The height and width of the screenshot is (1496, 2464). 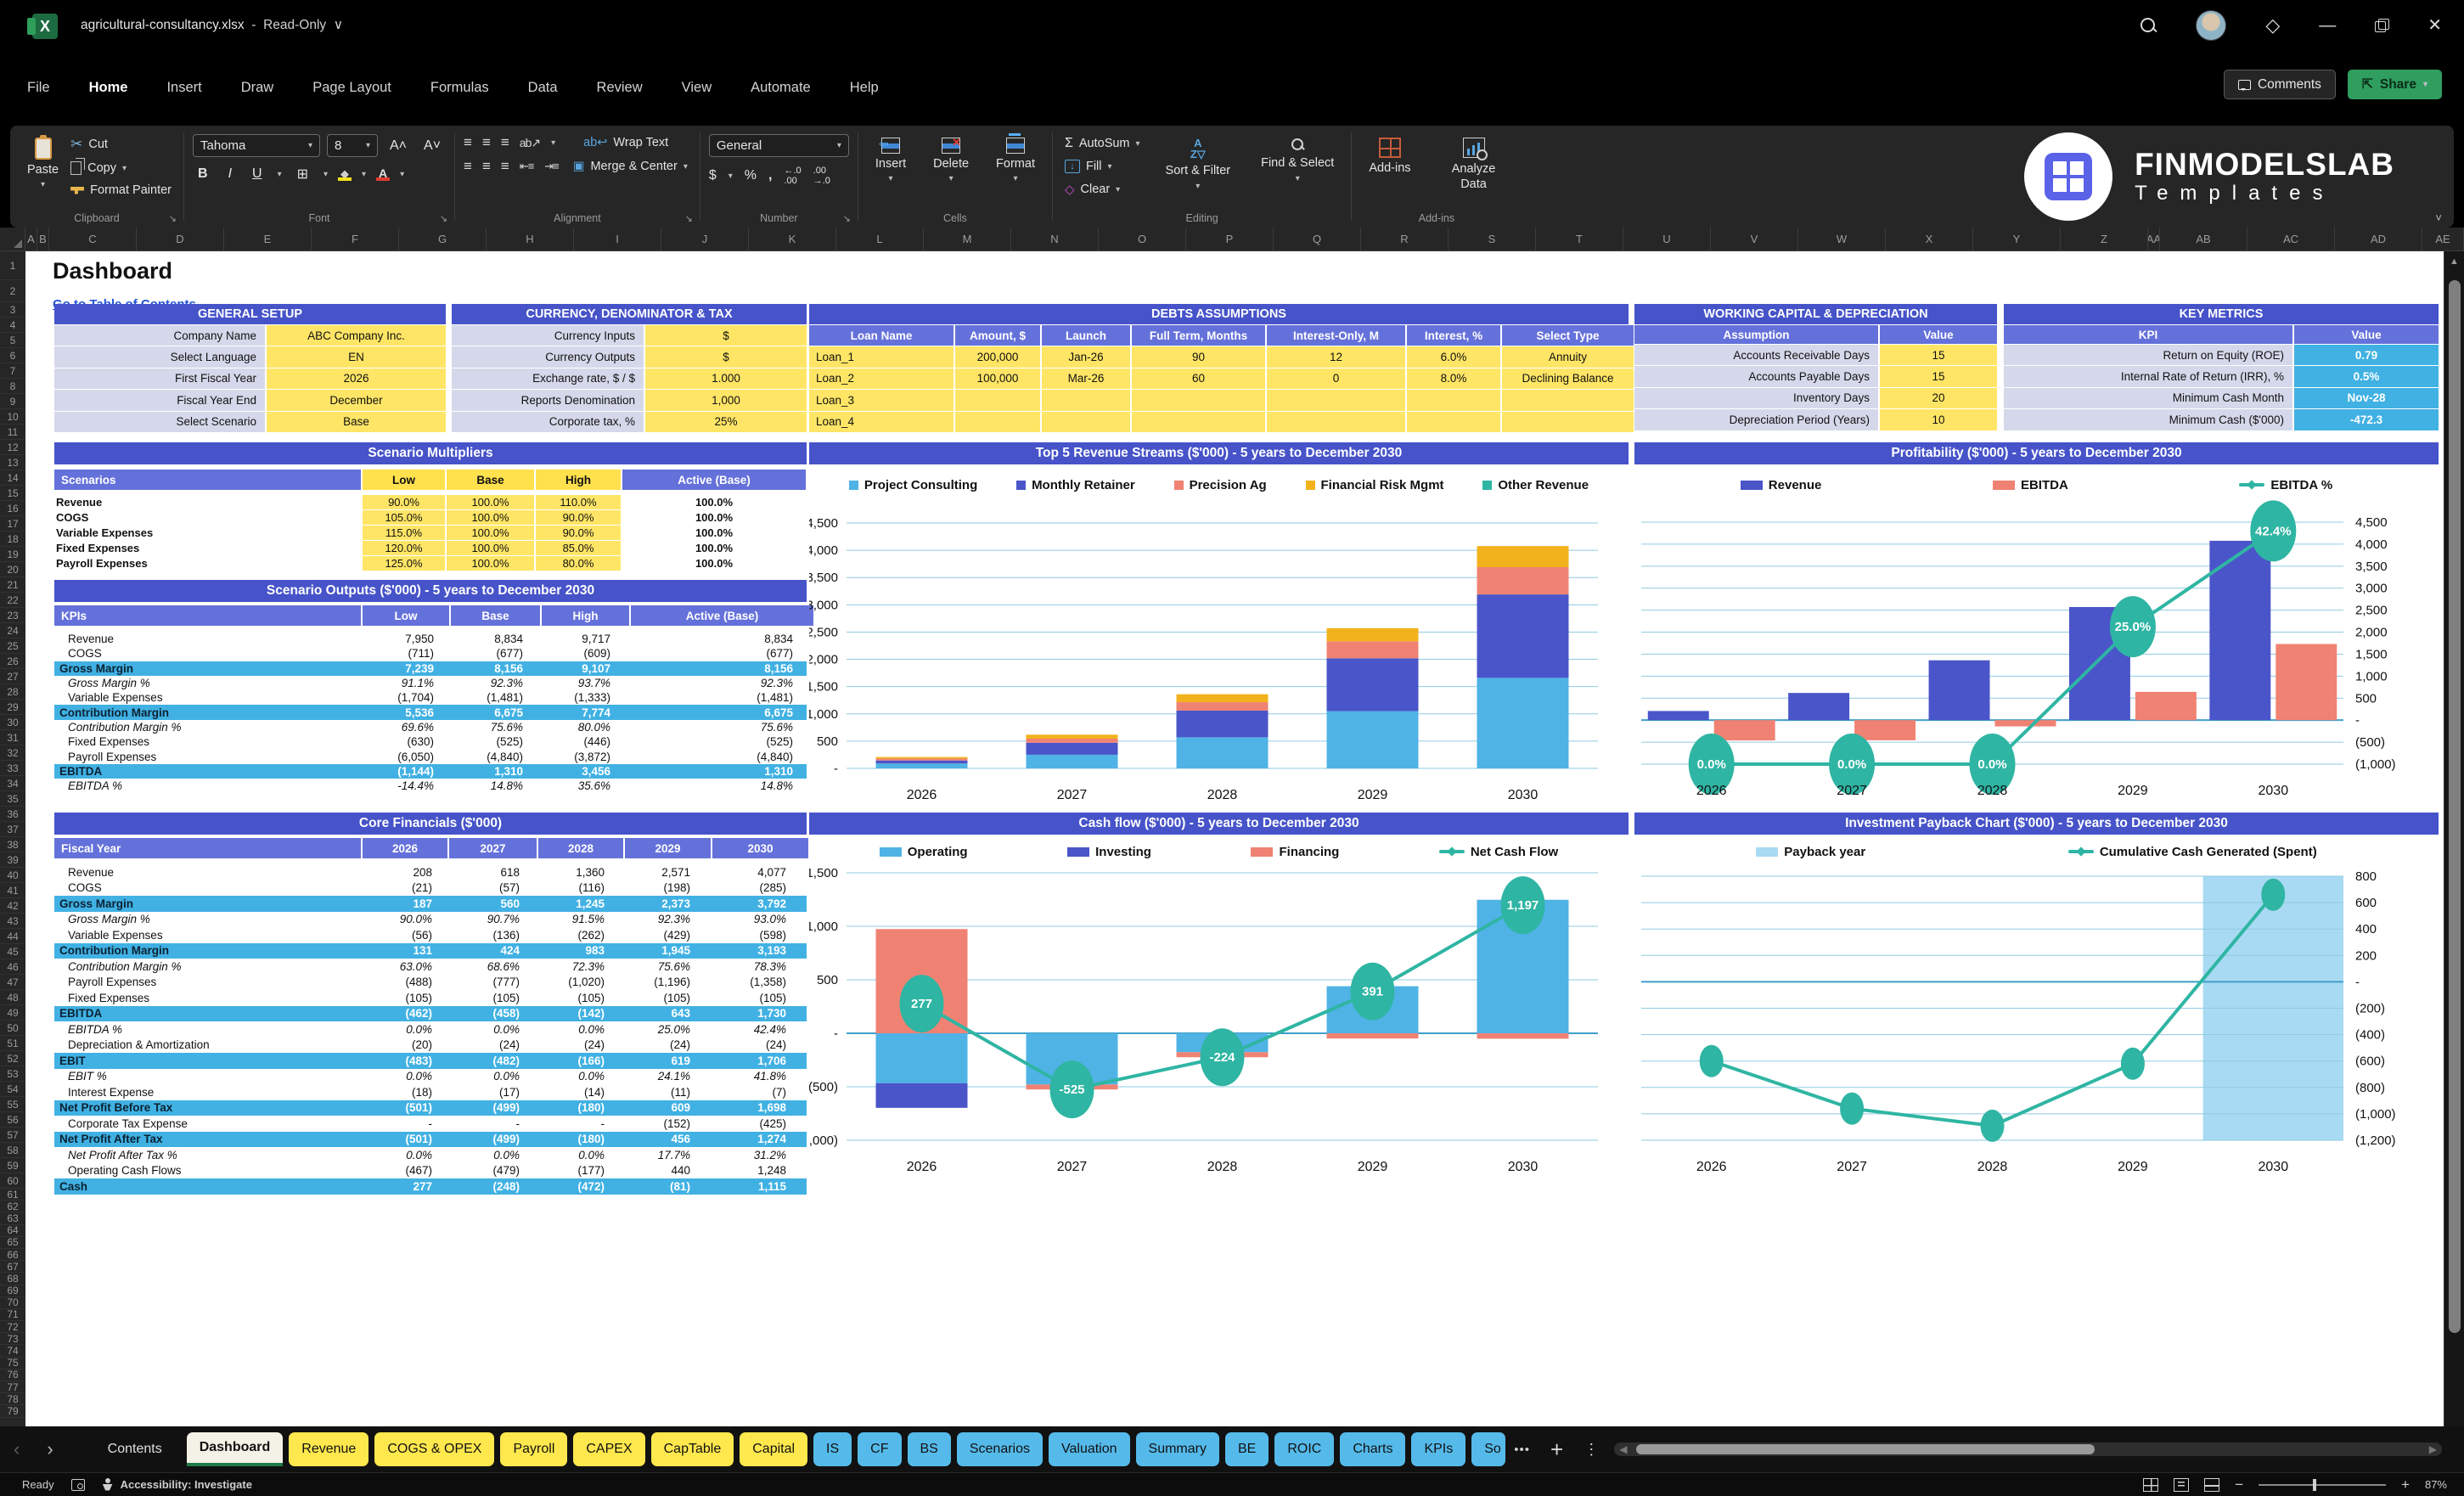 What do you see at coordinates (12, 1195) in the screenshot?
I see `row-header-61: 61` at bounding box center [12, 1195].